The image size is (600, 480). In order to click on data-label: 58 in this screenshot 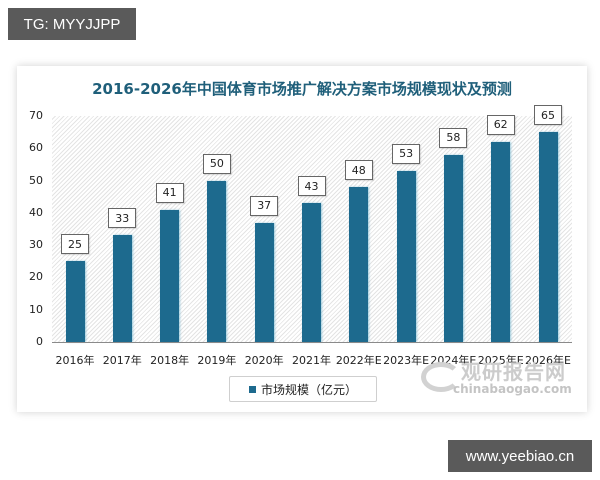, I will do `click(453, 137)`.